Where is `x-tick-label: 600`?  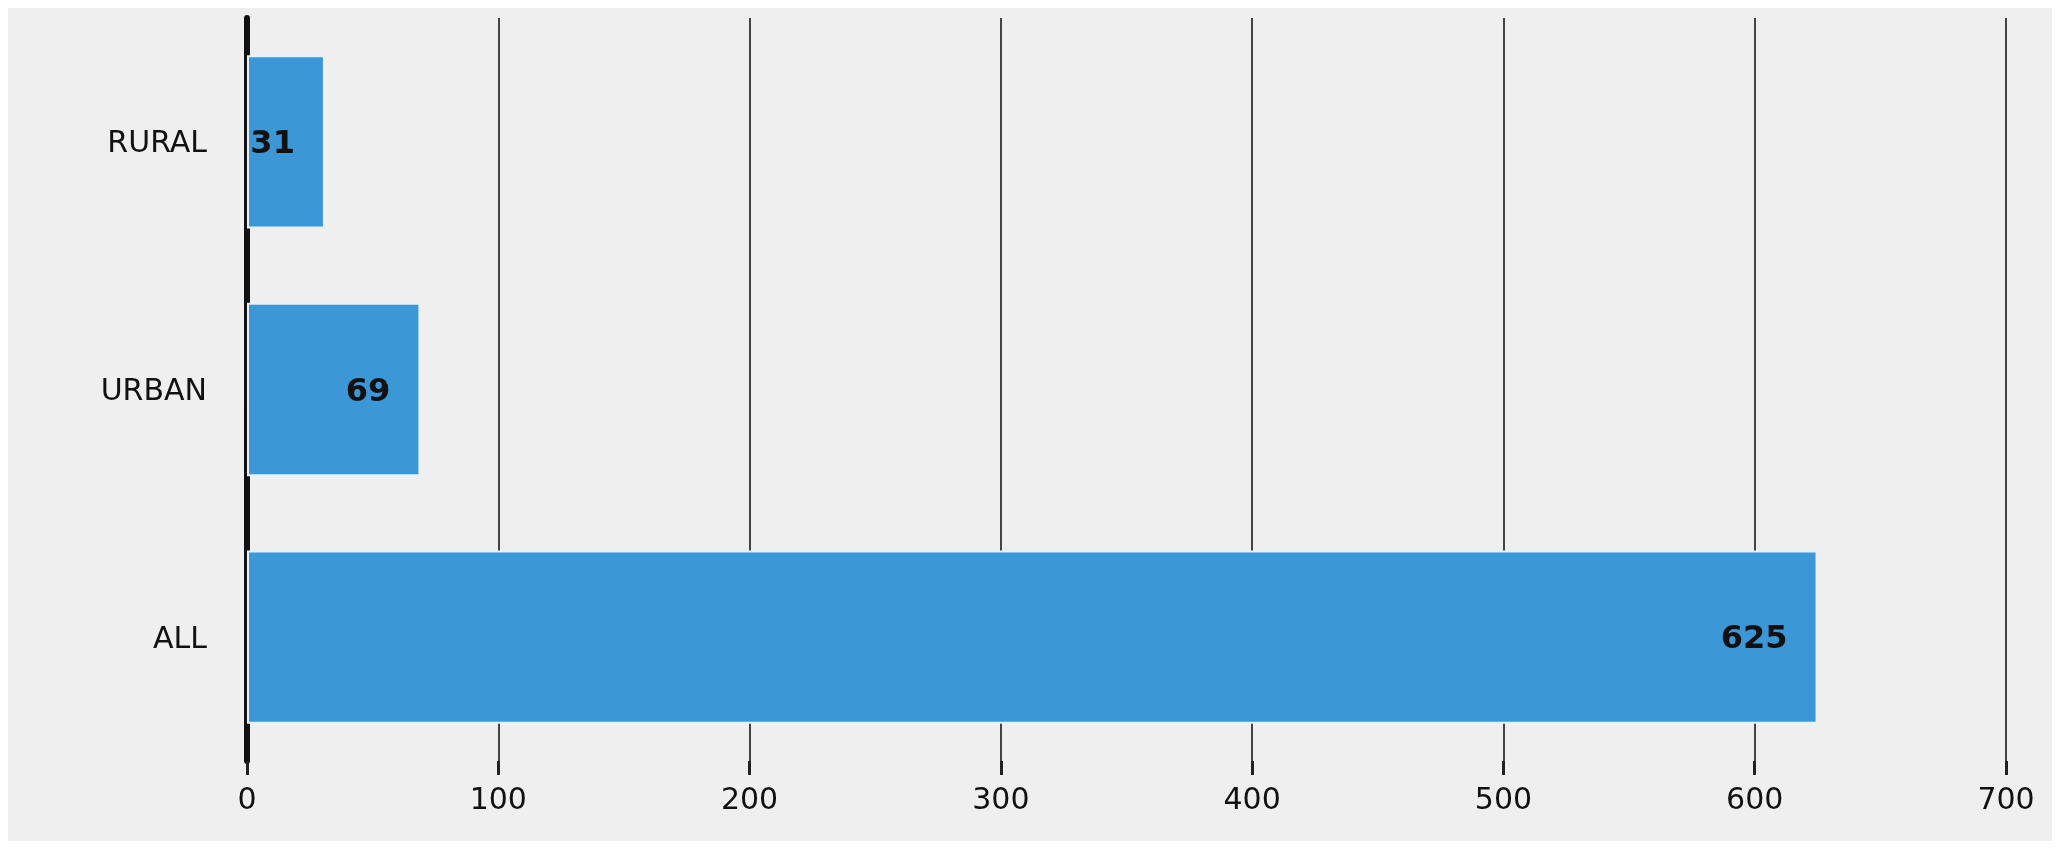
x-tick-label: 600 is located at coordinates (1755, 798).